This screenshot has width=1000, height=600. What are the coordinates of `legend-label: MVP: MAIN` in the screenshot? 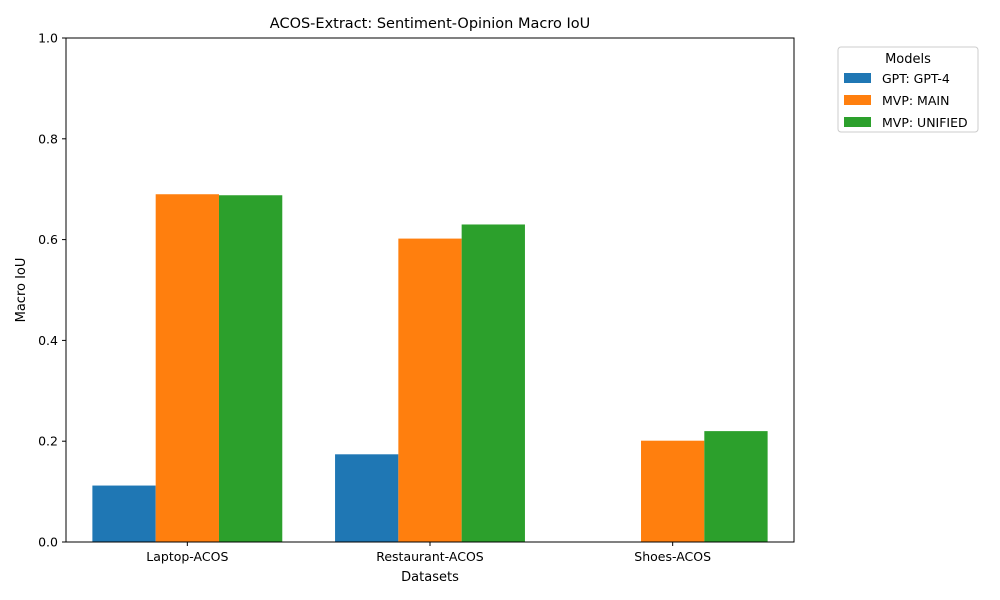 It's located at (915, 100).